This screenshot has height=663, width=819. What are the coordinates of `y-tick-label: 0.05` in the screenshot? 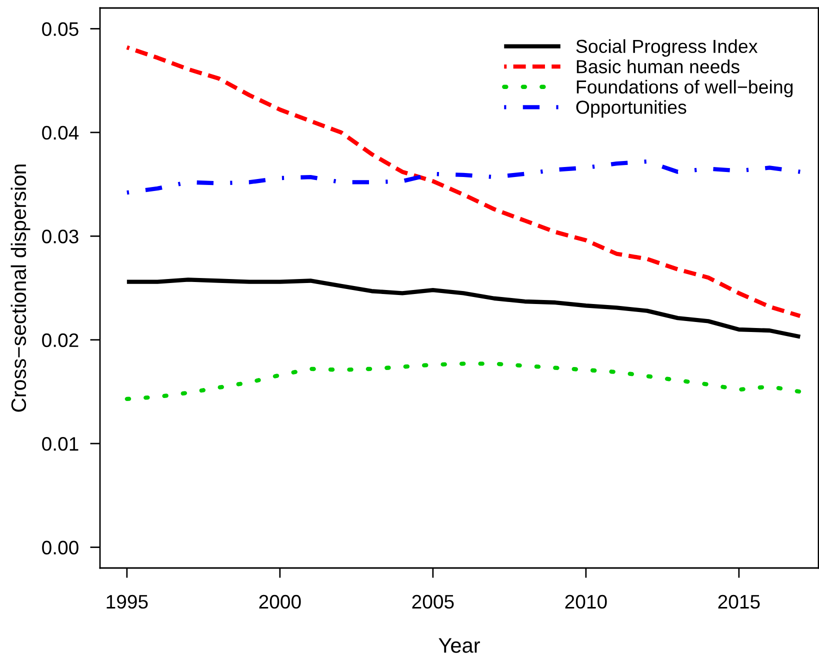 It's located at (60, 29).